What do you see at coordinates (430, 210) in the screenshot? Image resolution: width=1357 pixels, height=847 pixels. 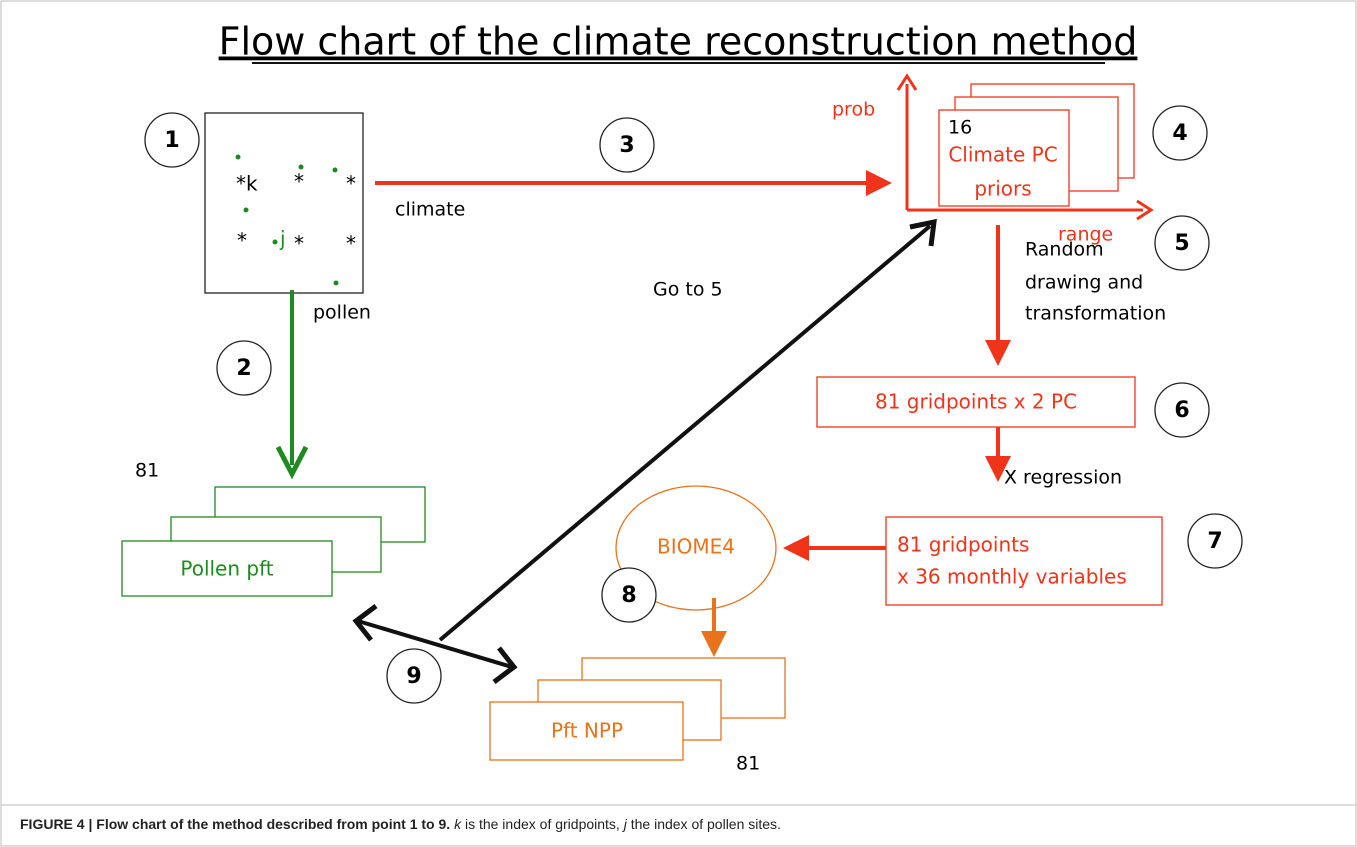 I see `label: climate` at bounding box center [430, 210].